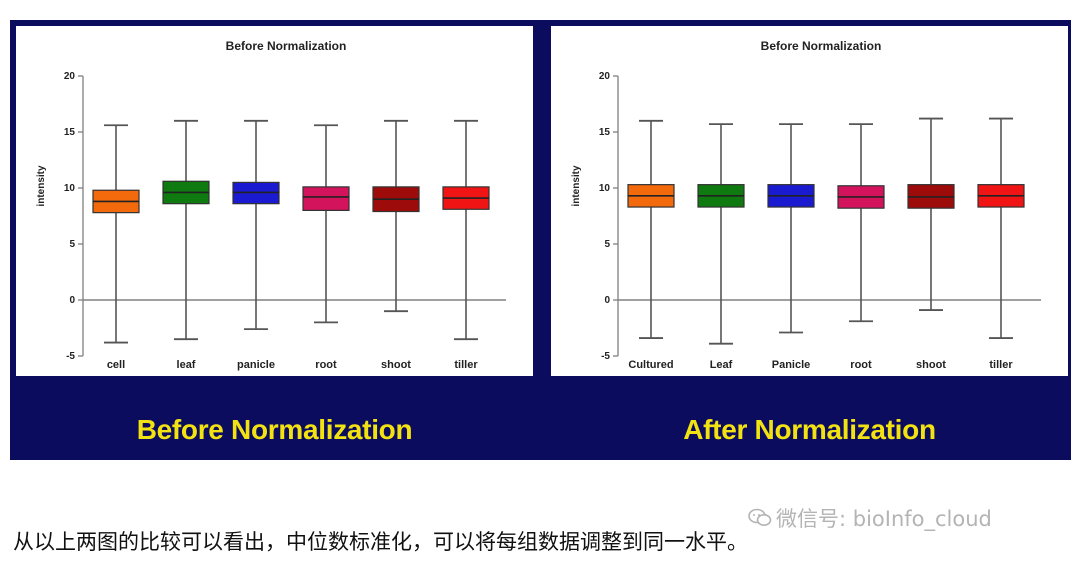 This screenshot has width=1080, height=567. What do you see at coordinates (186, 365) in the screenshot?
I see `x-category-label: leaf` at bounding box center [186, 365].